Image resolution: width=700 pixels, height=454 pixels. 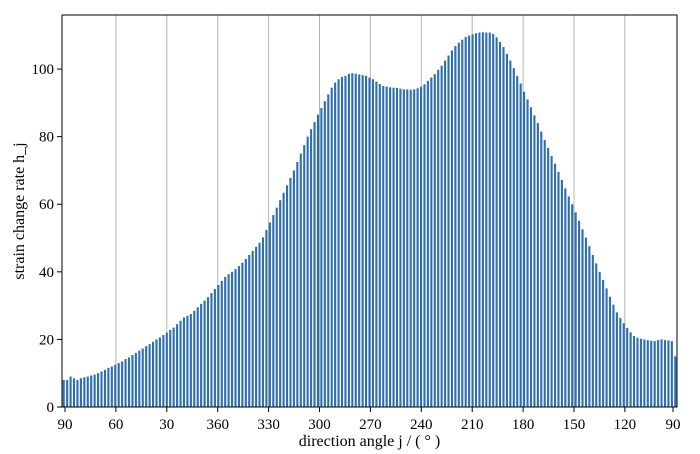 I want to click on x-tick-label: 180, so click(x=523, y=425).